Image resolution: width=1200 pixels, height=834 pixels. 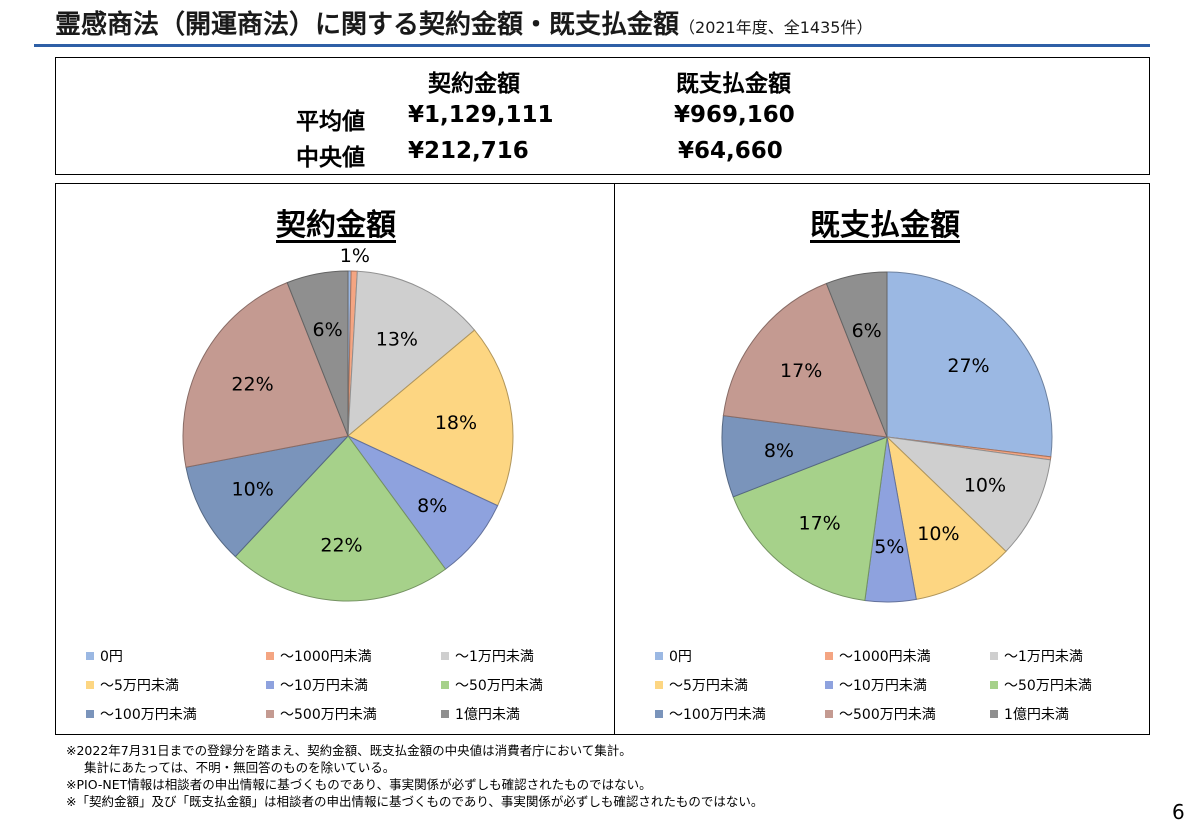 What do you see at coordinates (432, 506) in the screenshot?
I see `data-label-0-4: 8%` at bounding box center [432, 506].